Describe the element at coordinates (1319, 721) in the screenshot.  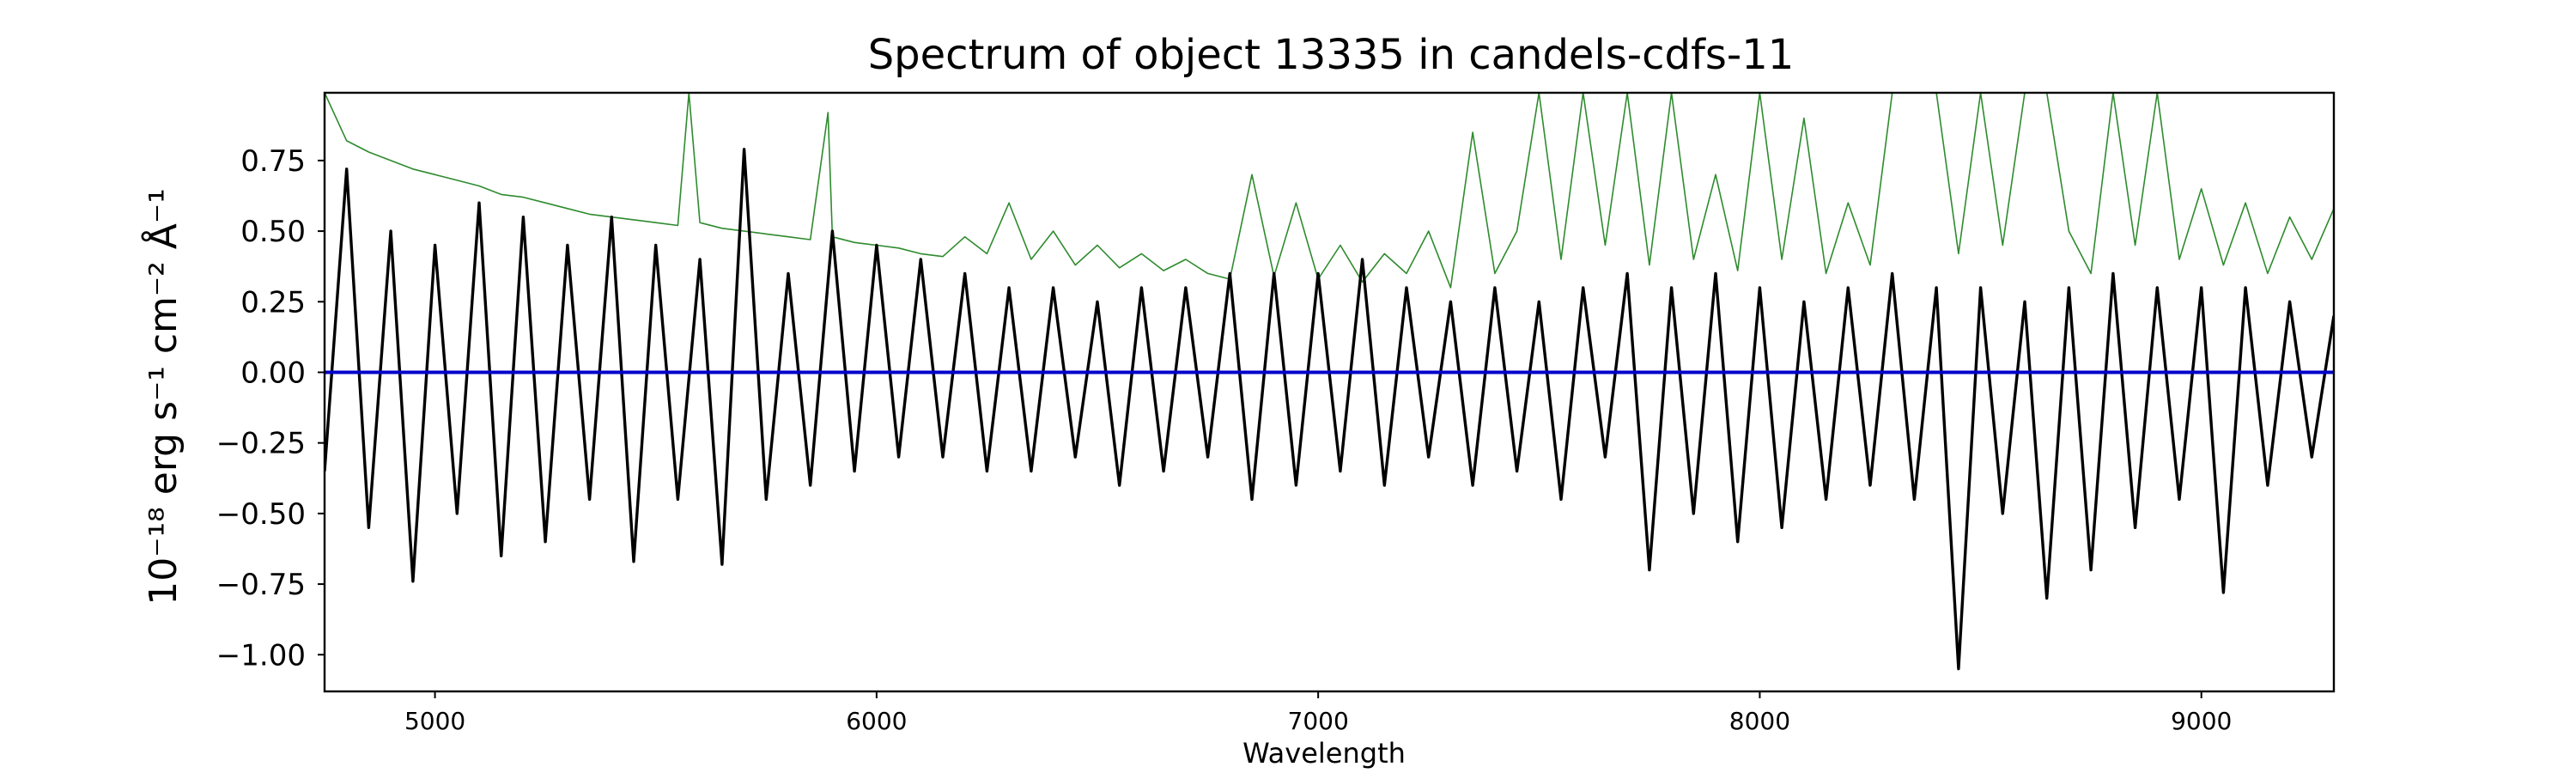
I see `x-tick-label: 7000` at that location.